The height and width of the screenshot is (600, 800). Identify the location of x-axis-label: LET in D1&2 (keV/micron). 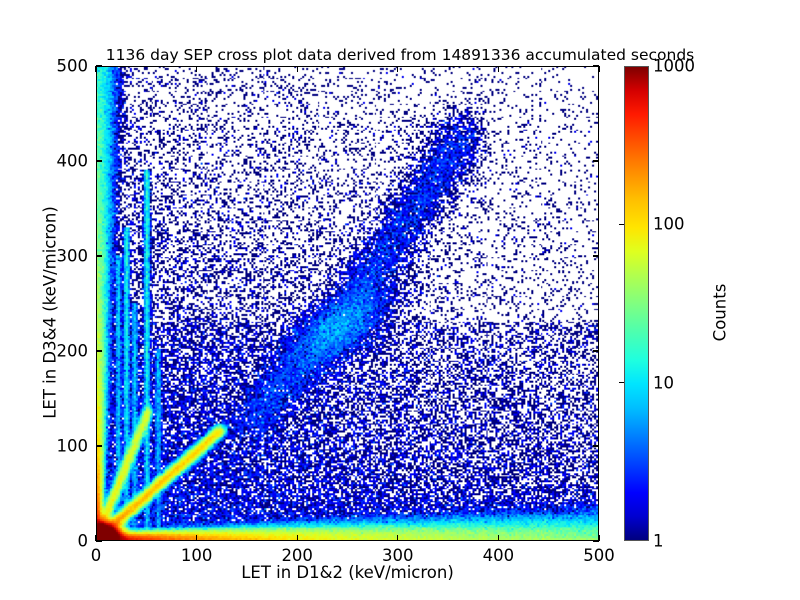
(347, 572).